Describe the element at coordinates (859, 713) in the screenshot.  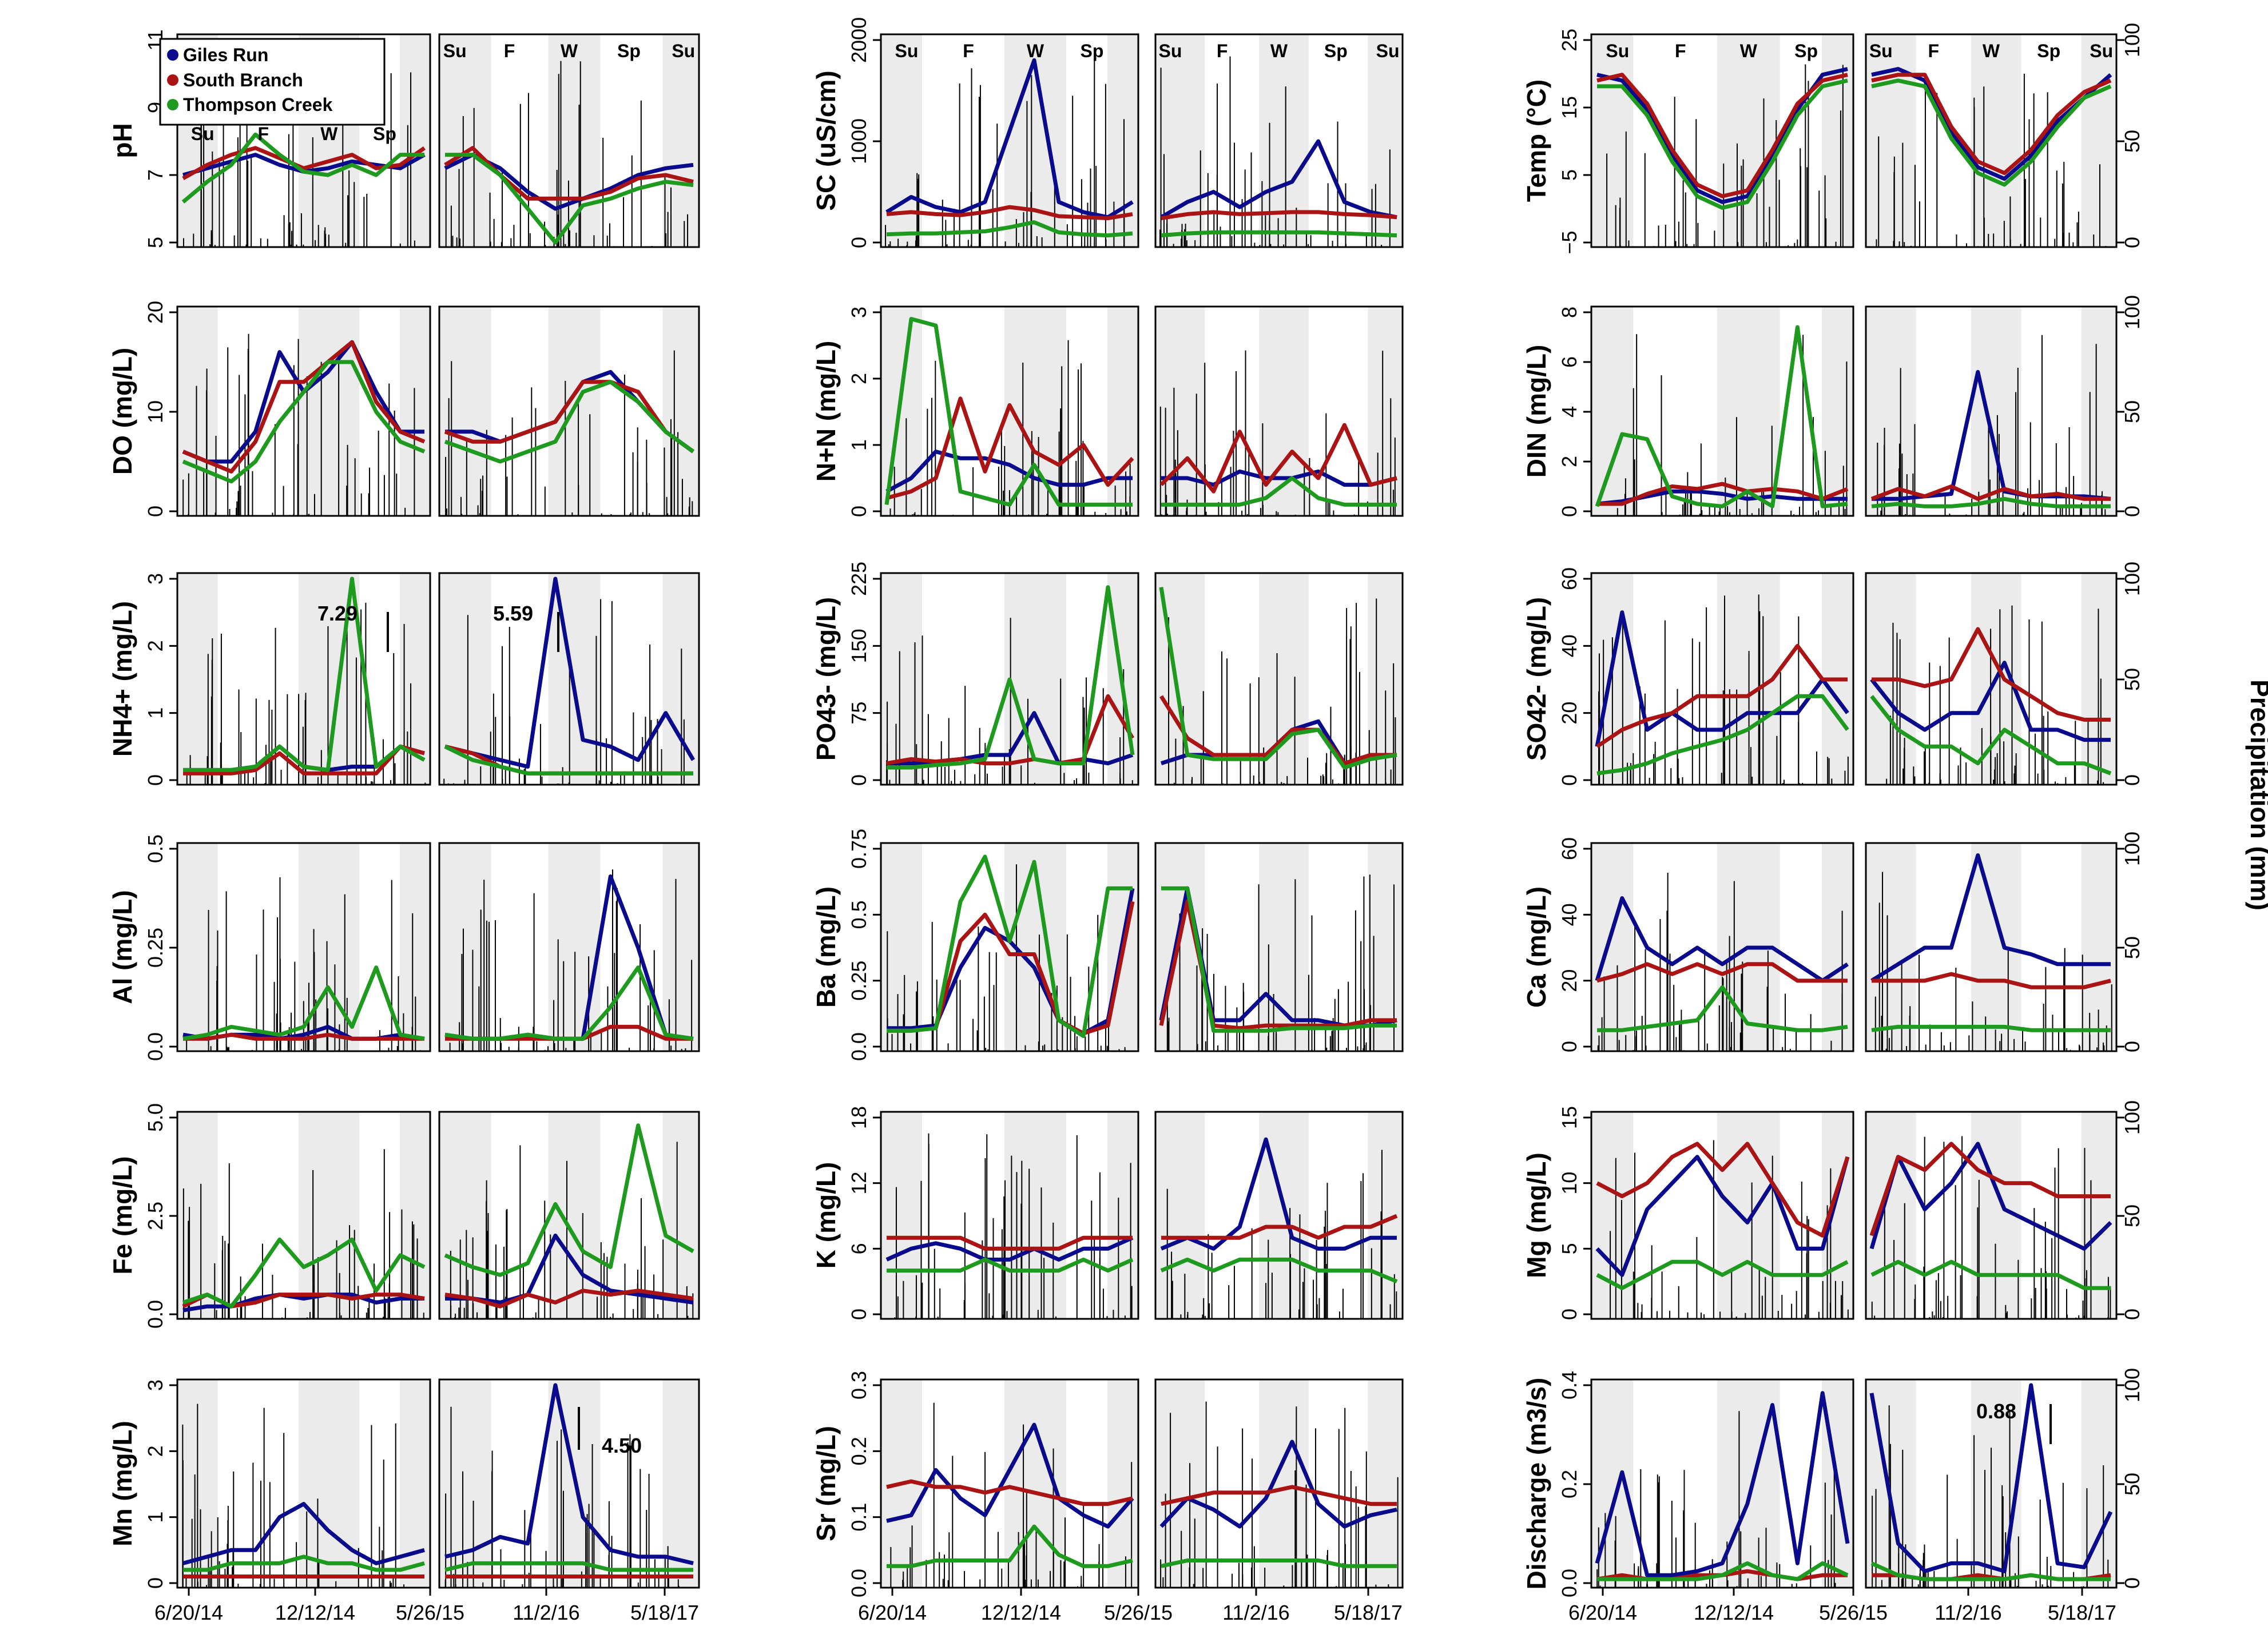
I see `y-tick-label: 75` at that location.